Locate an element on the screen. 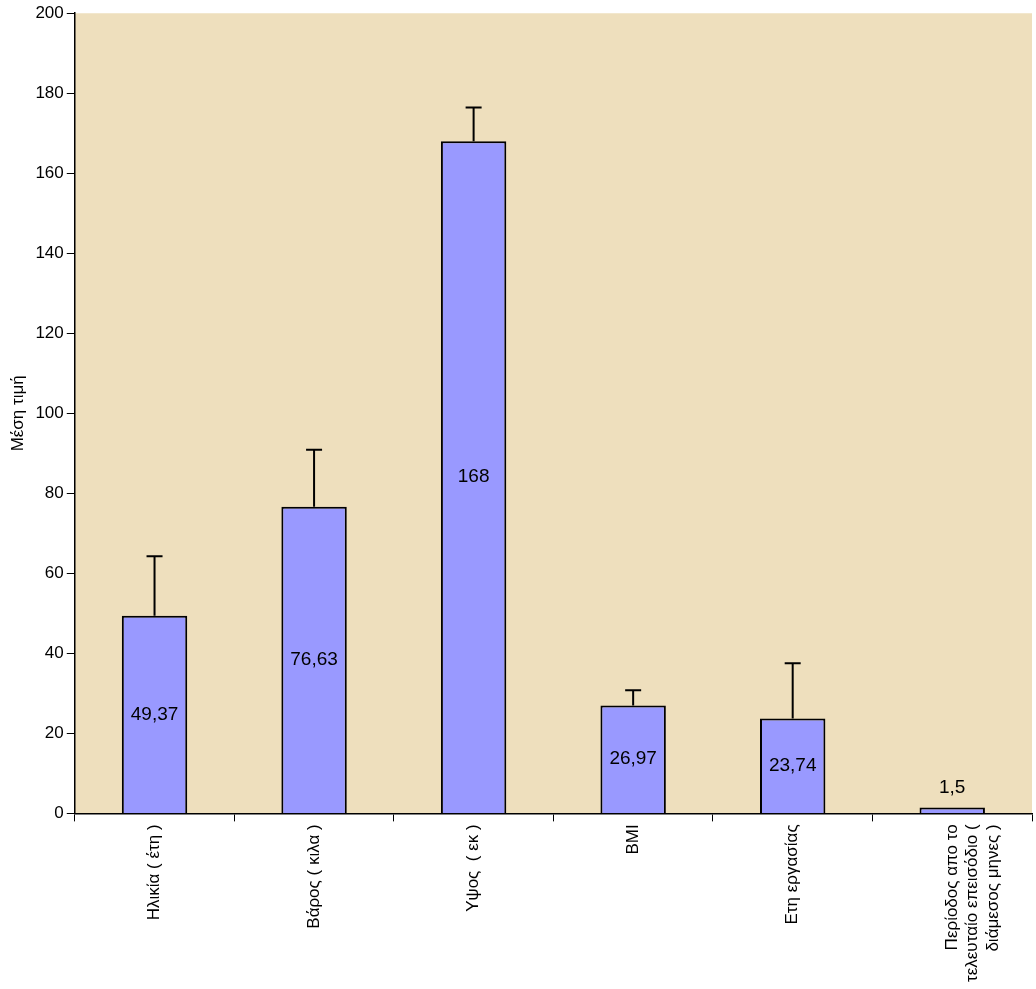 Image resolution: width=1036 pixels, height=989 pixels. data-label: 1,5 is located at coordinates (952, 786).